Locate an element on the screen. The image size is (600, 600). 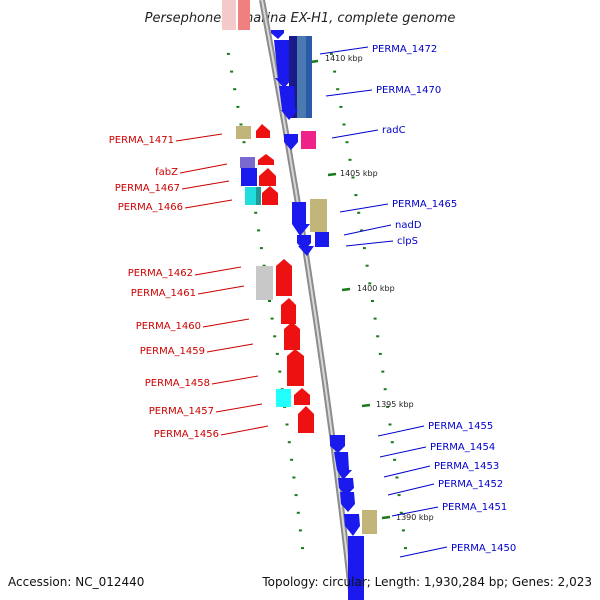
gene-label-perma-1467: PERMA_1467 is located at coordinates (172, 187).